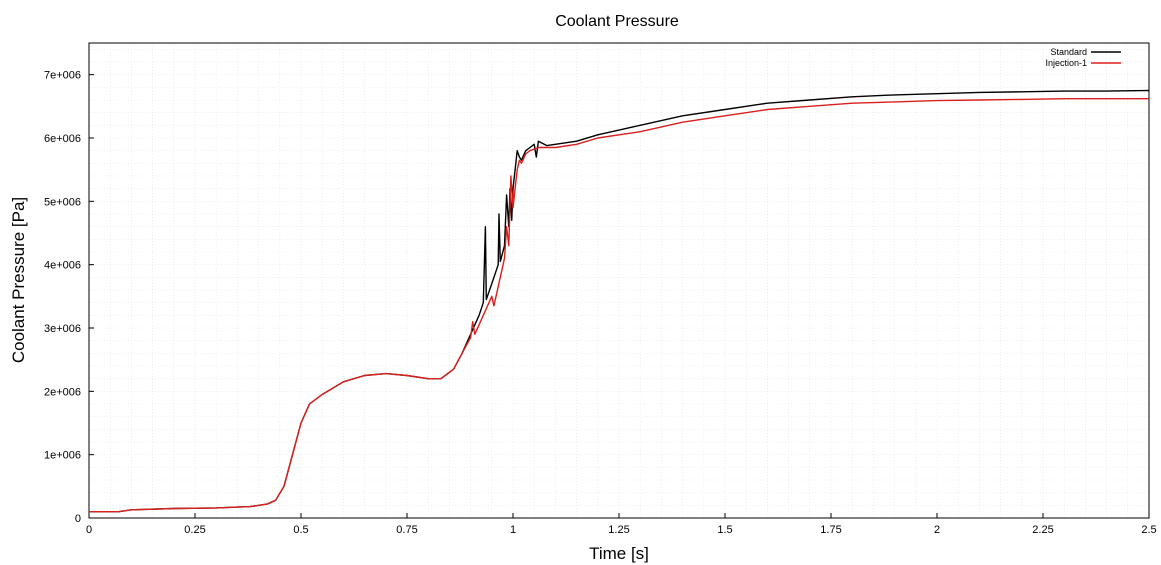  Describe the element at coordinates (513, 530) in the screenshot. I see `x-tick-label: 1` at that location.